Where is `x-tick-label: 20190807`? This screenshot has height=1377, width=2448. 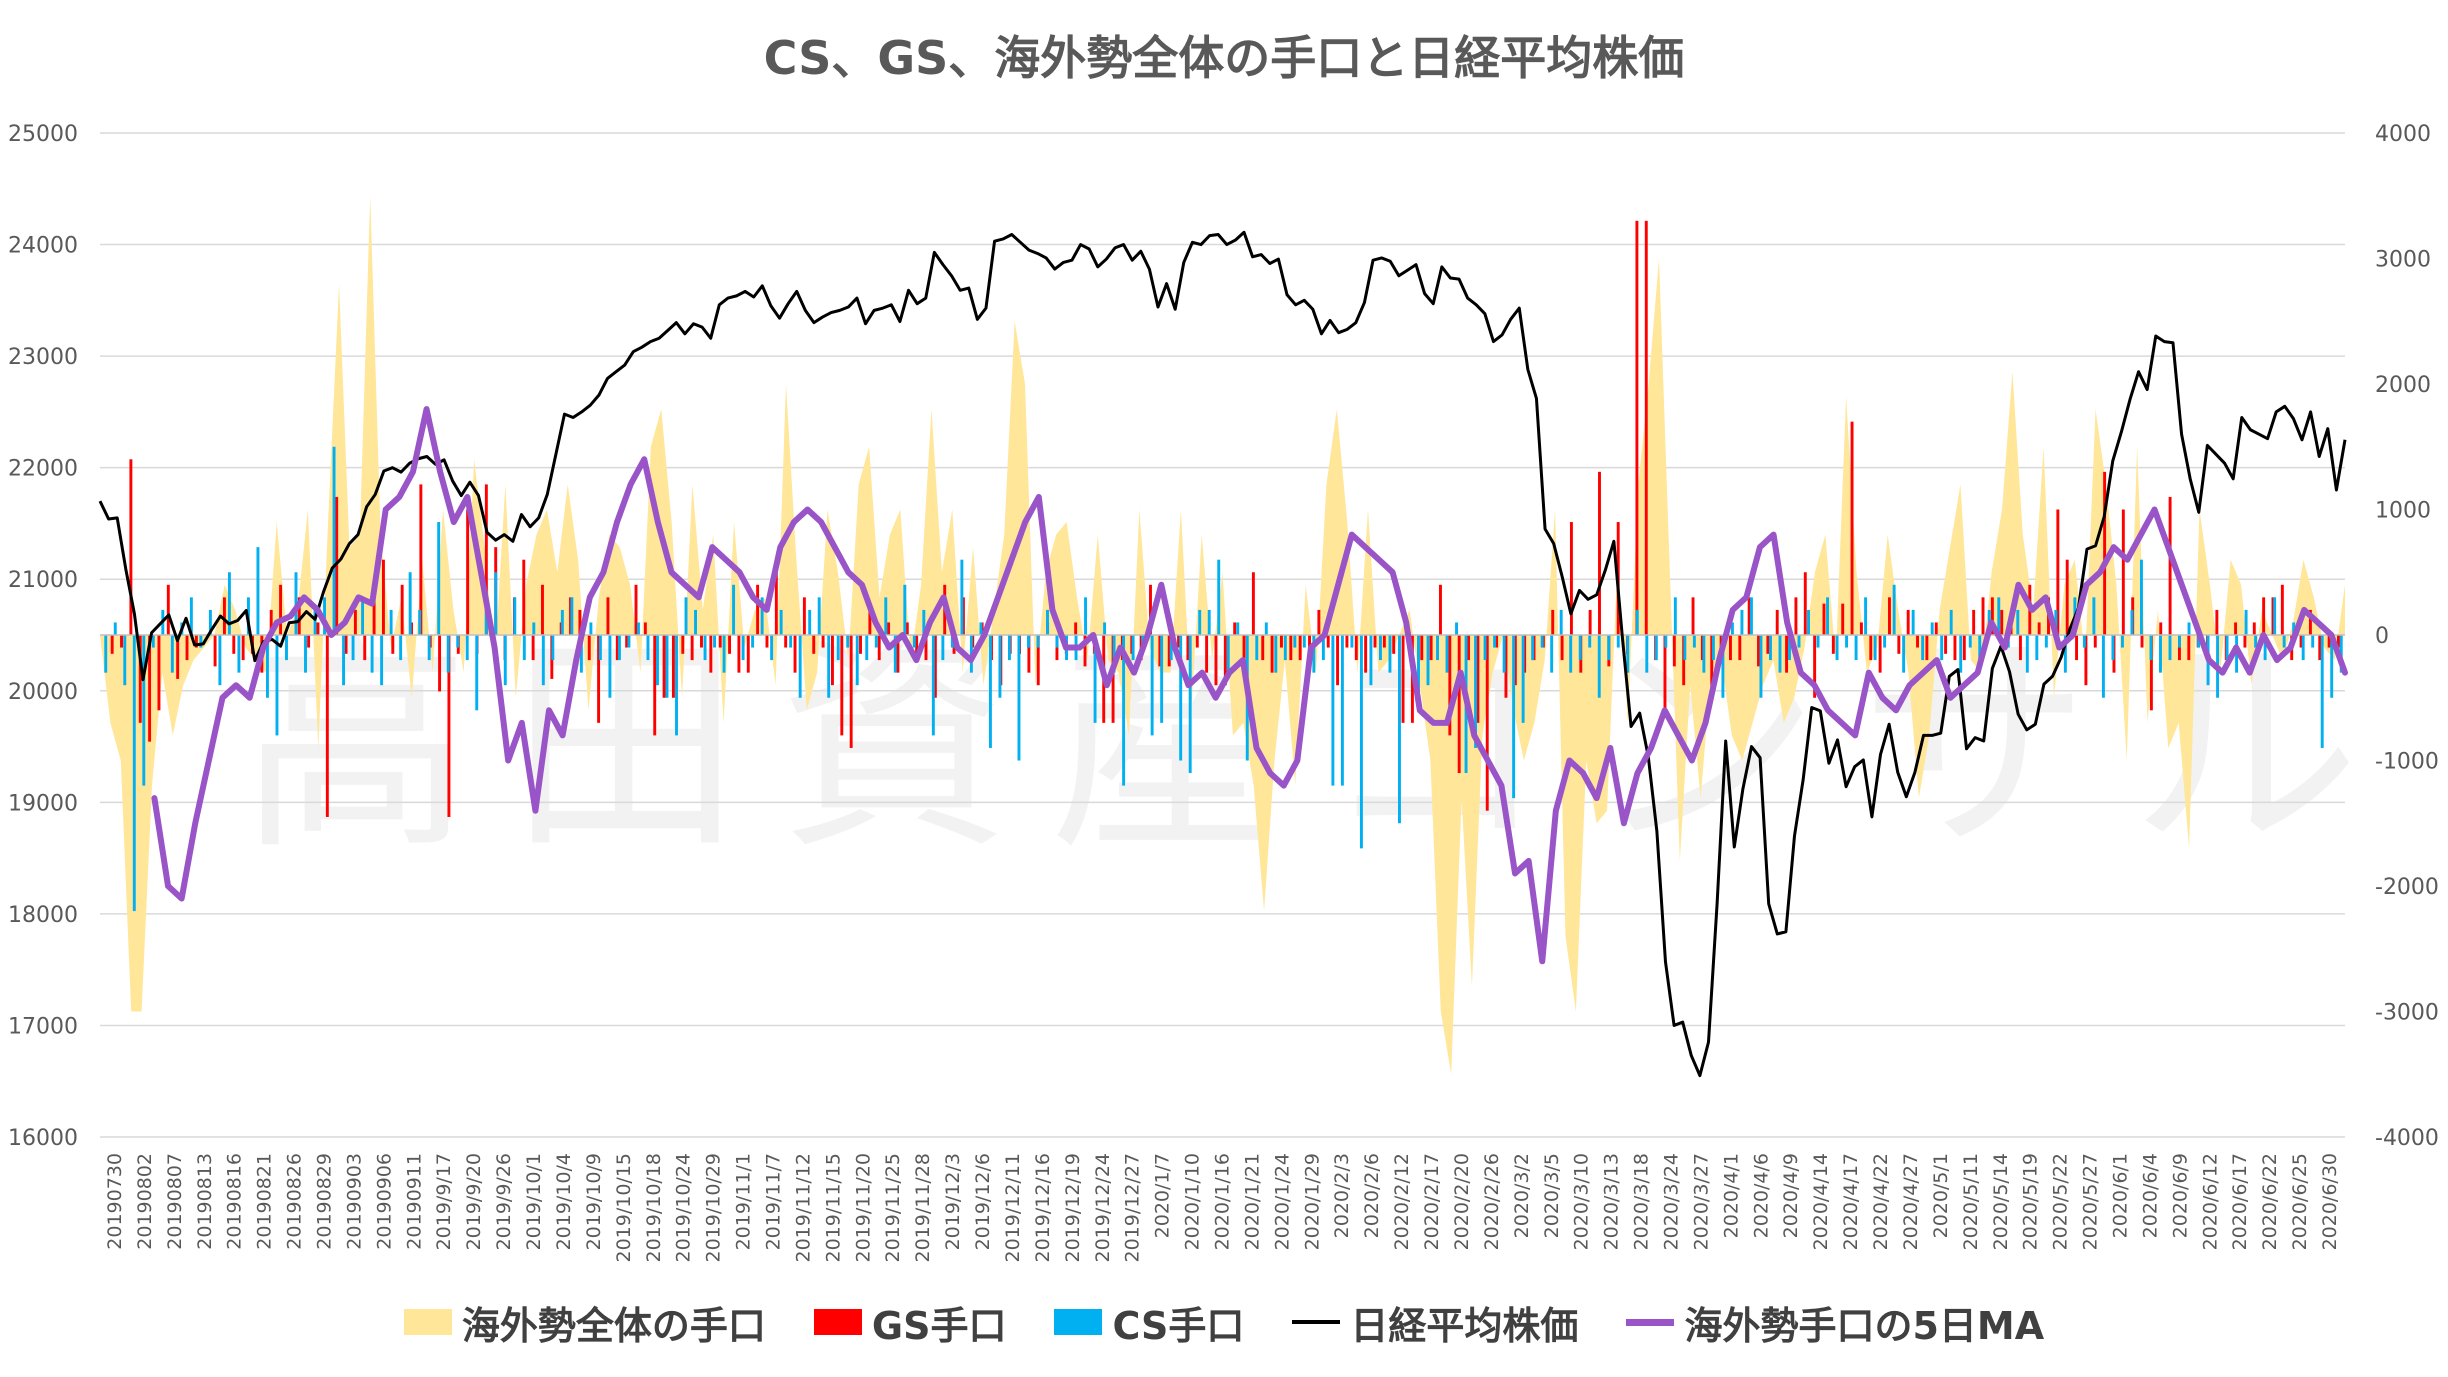 x-tick-label: 20190807 is located at coordinates (175, 1201).